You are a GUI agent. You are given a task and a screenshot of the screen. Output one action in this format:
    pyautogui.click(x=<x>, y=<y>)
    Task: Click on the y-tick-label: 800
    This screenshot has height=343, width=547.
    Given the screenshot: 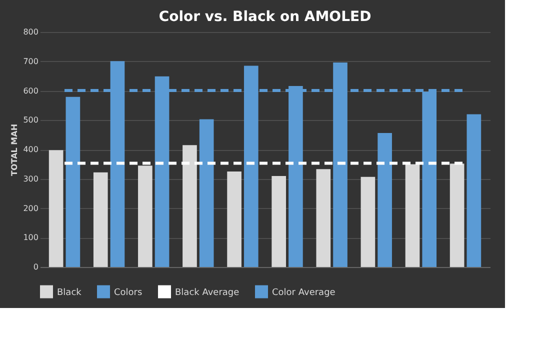 What is the action you would take?
    pyautogui.click(x=30, y=32)
    